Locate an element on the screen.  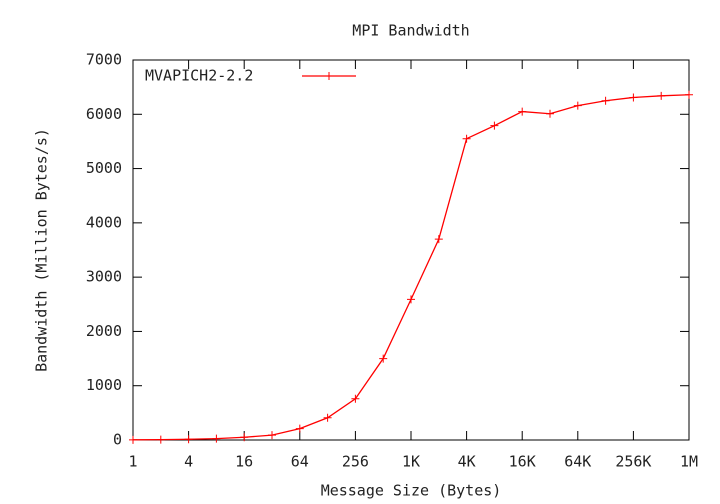
legend-label: MVAPICH2-2.2 is located at coordinates (199, 76).